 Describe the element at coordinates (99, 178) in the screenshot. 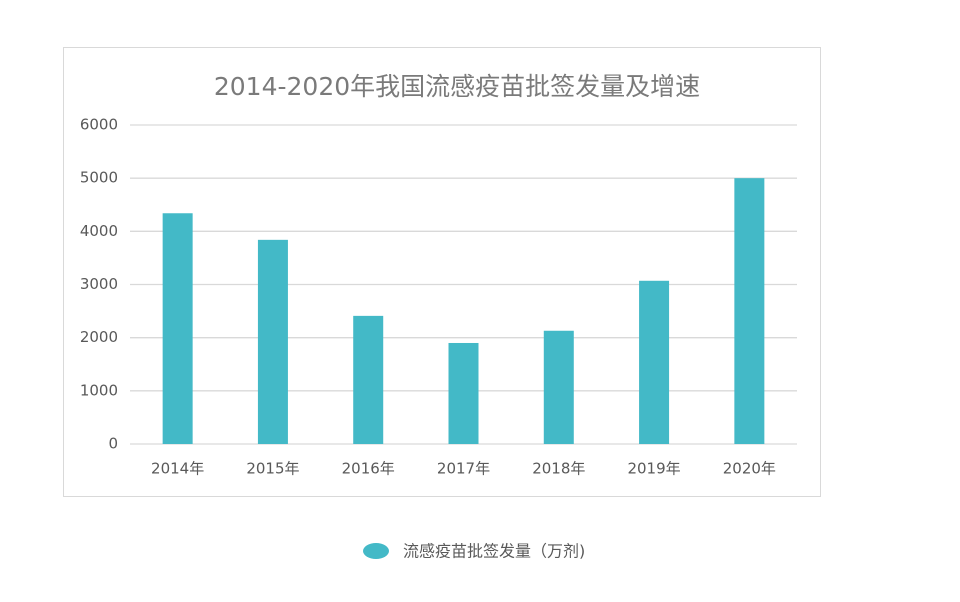

I see `y-tick-label: 5000` at that location.